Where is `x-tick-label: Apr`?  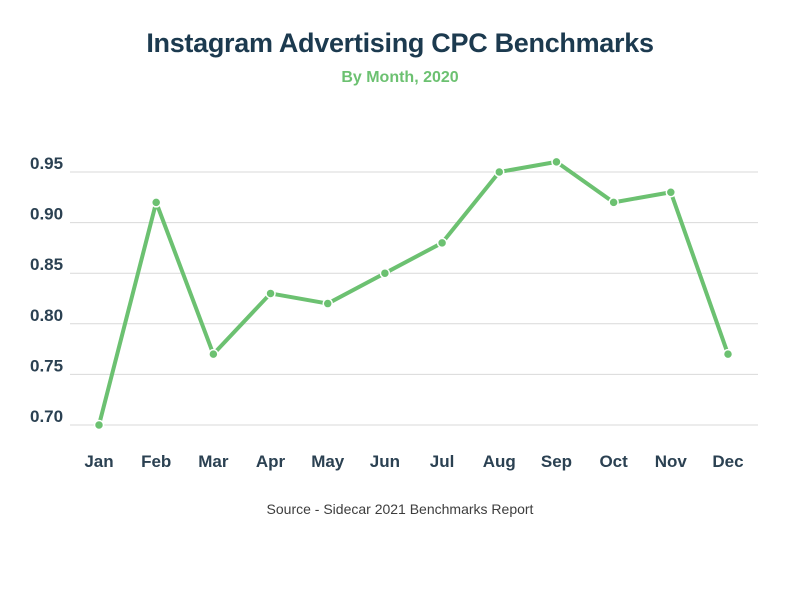 x-tick-label: Apr is located at coordinates (271, 461).